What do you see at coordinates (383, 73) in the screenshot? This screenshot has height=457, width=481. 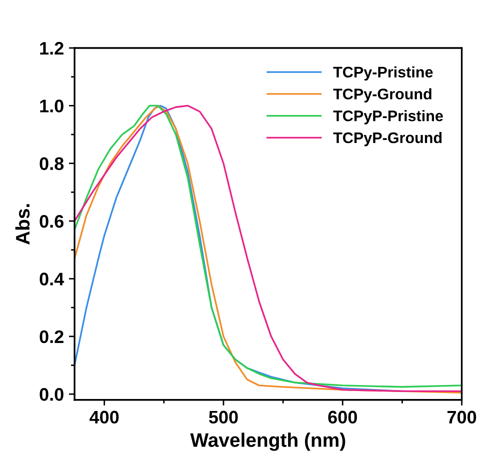 I see `legend-label: TCPy-Pristine` at bounding box center [383, 73].